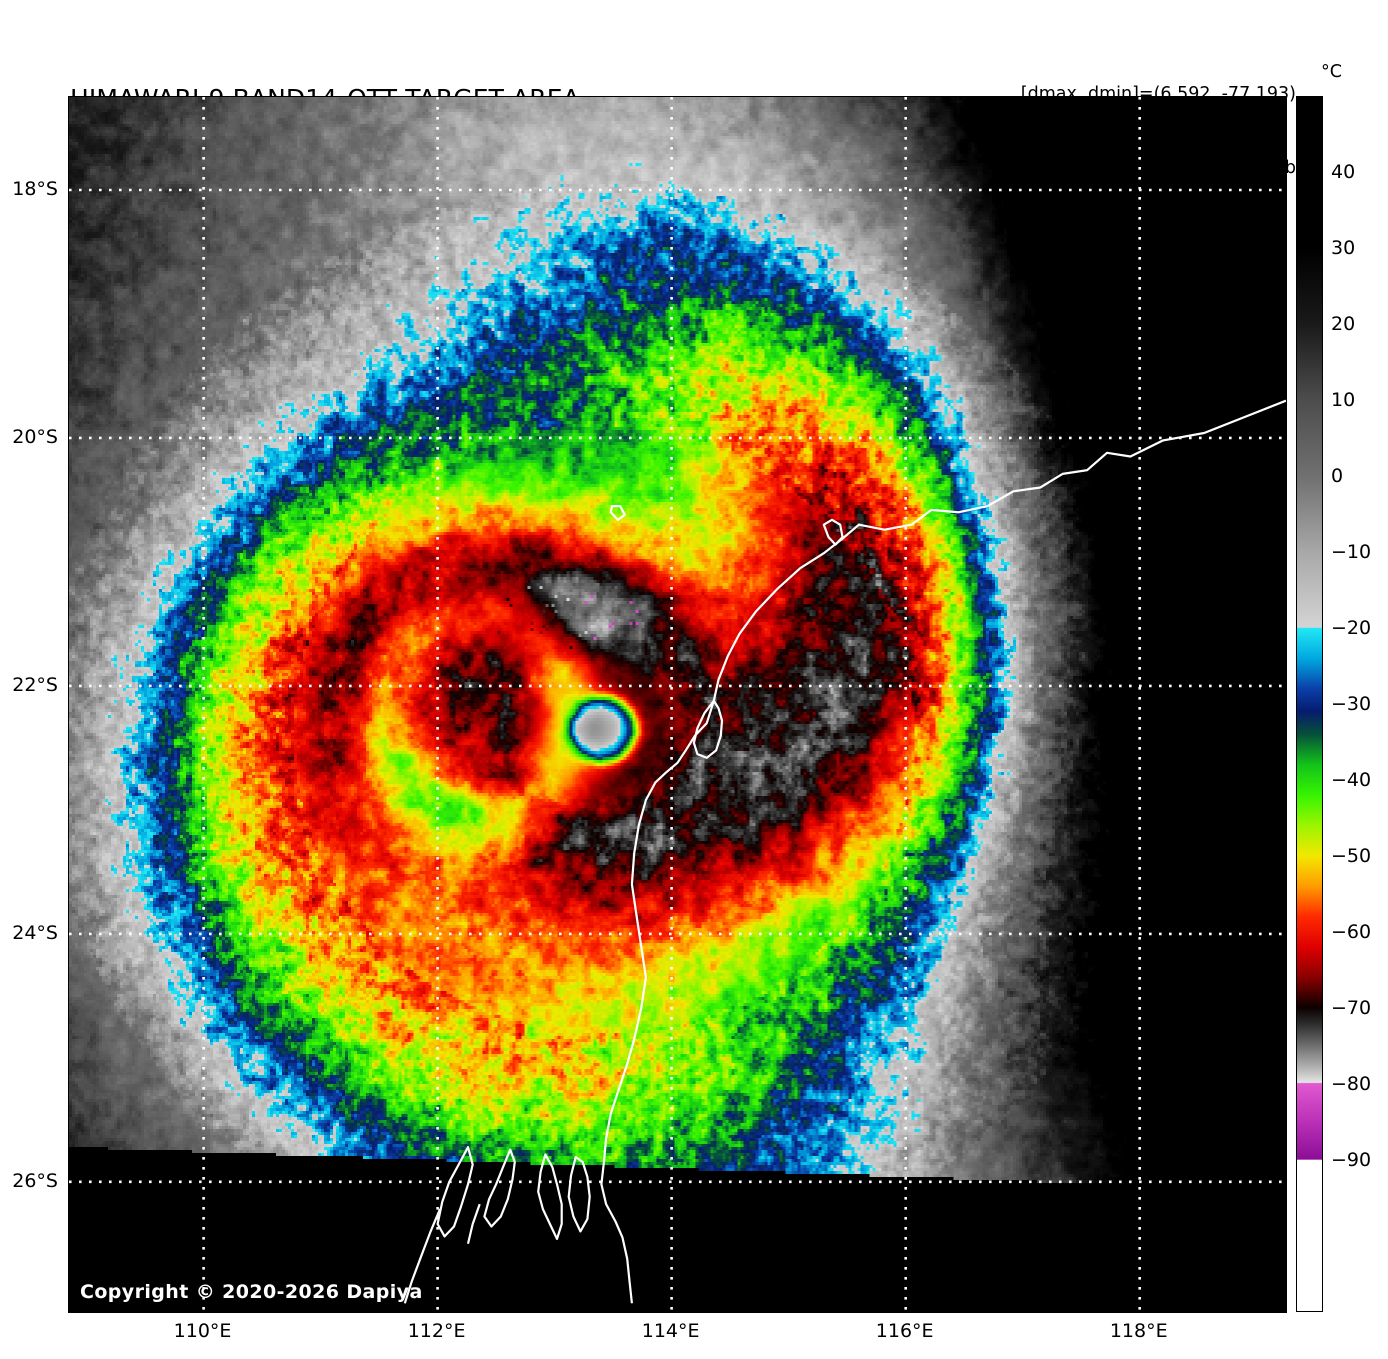 This screenshot has height=1359, width=1388. Describe the element at coordinates (35, 436) in the screenshot. I see `lat-tick-20°S: 20°S` at that location.